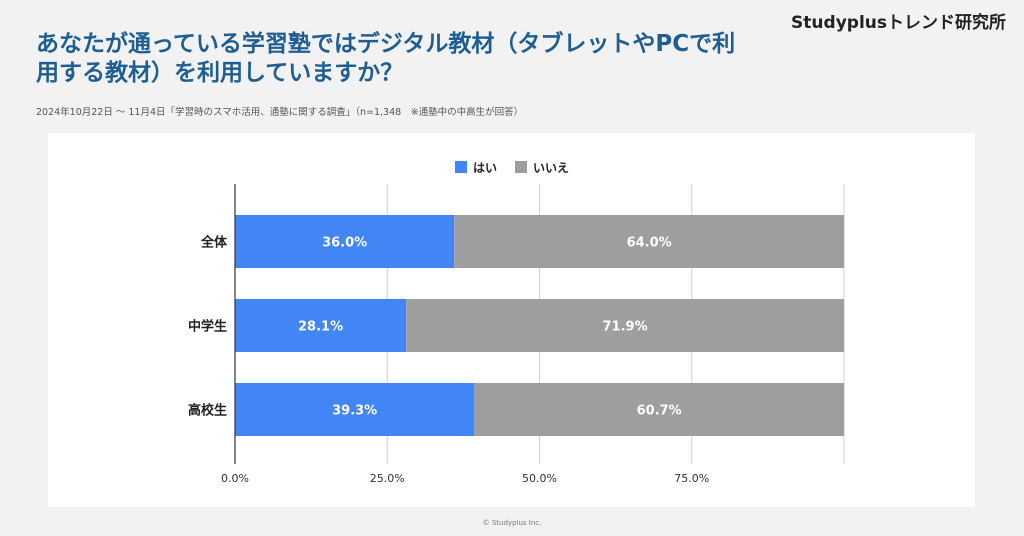 The height and width of the screenshot is (536, 1024). I want to click on legend-item-yes: はい, so click(476, 167).